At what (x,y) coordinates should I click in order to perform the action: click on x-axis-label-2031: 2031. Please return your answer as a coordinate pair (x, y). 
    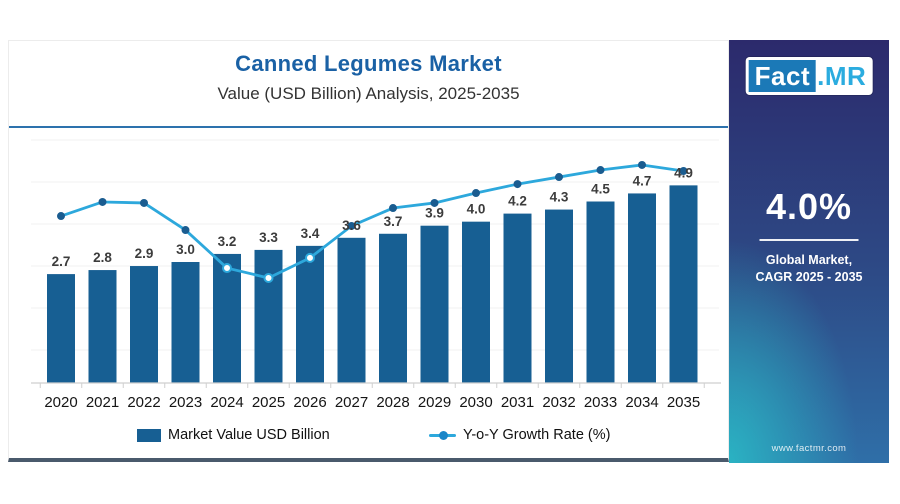
    Looking at the image, I should click on (517, 402).